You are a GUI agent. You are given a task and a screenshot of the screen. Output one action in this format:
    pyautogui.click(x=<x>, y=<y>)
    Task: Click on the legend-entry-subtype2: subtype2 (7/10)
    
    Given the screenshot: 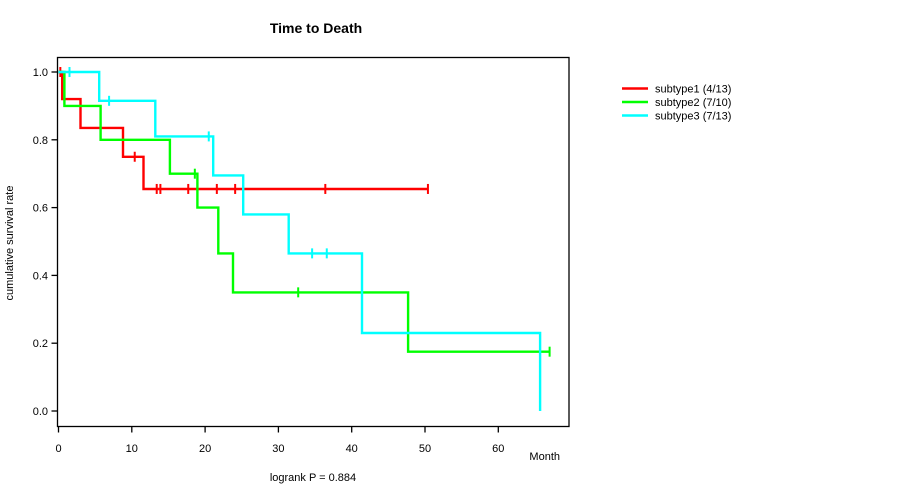 What is the action you would take?
    pyautogui.click(x=676, y=103)
    